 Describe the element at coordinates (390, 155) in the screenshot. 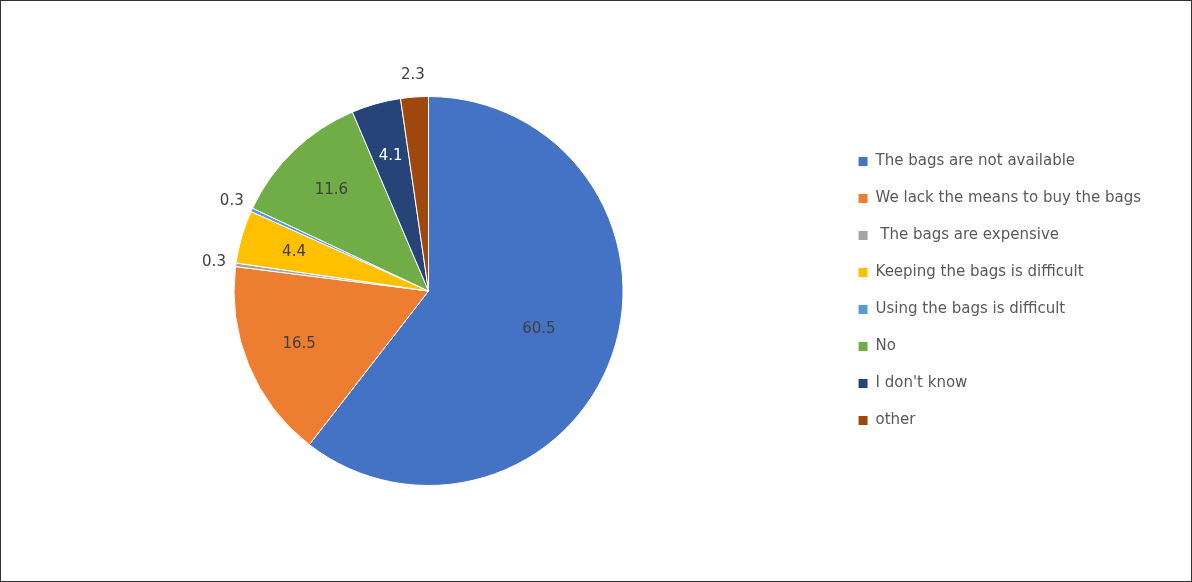

I see `data-label: 4.1` at that location.